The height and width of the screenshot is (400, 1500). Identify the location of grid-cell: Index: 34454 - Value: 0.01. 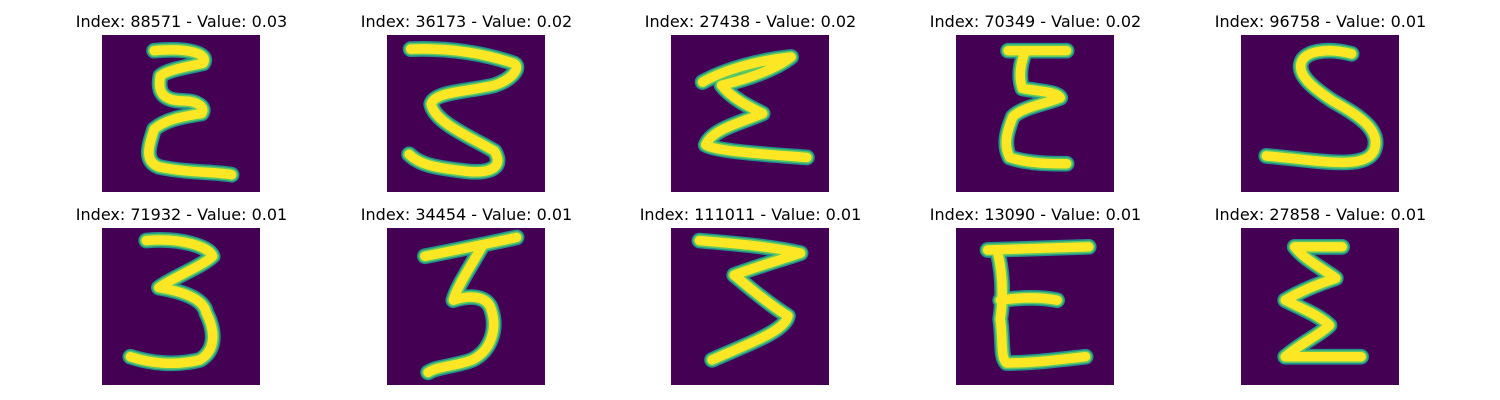
(466, 289).